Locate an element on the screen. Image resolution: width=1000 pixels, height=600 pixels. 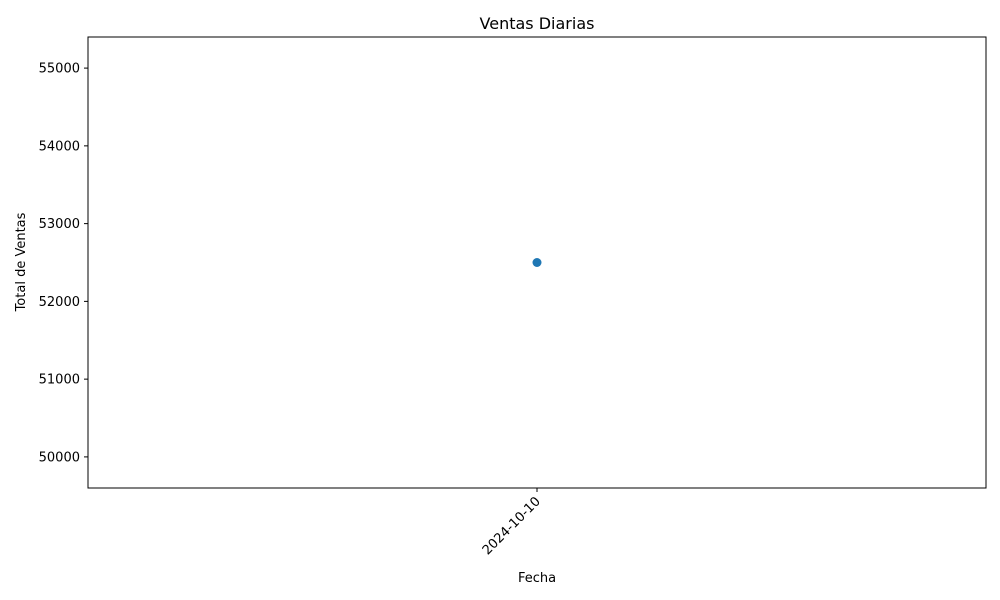
y-axis-label: Total de Ventas is located at coordinates (21, 262).